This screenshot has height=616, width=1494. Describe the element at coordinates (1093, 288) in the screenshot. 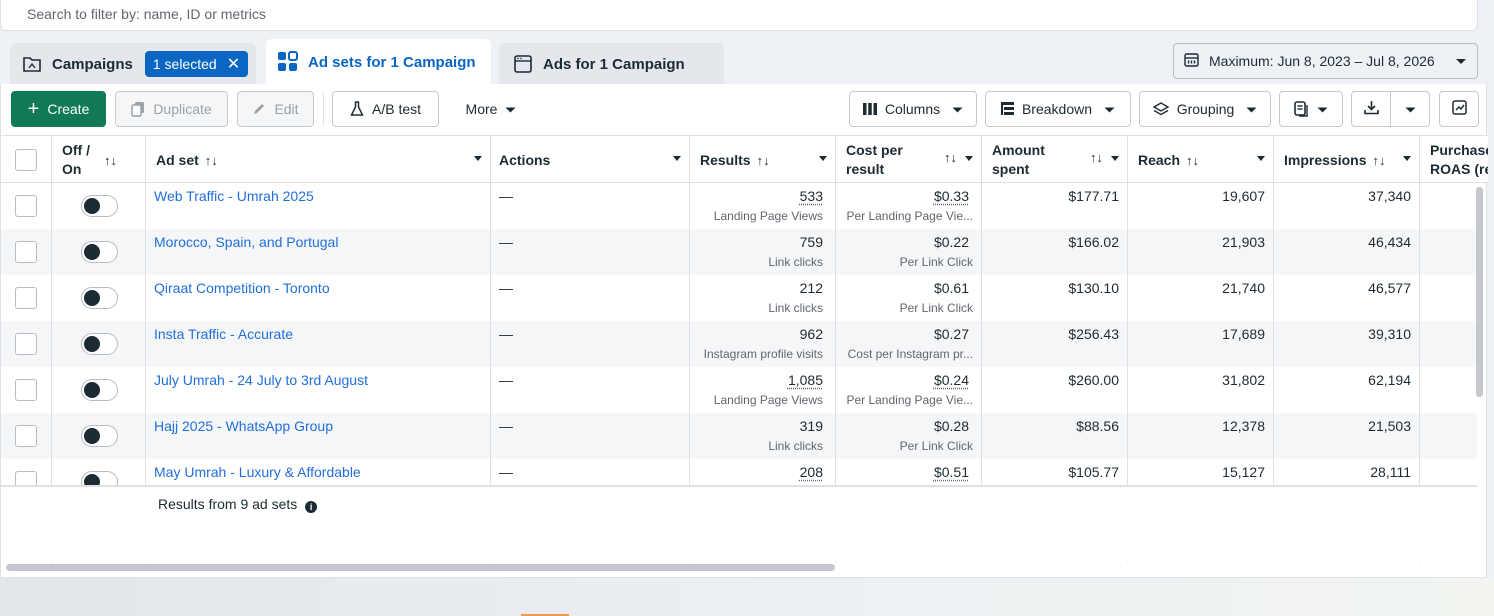

I see `amount-spent-value: $130.10` at that location.